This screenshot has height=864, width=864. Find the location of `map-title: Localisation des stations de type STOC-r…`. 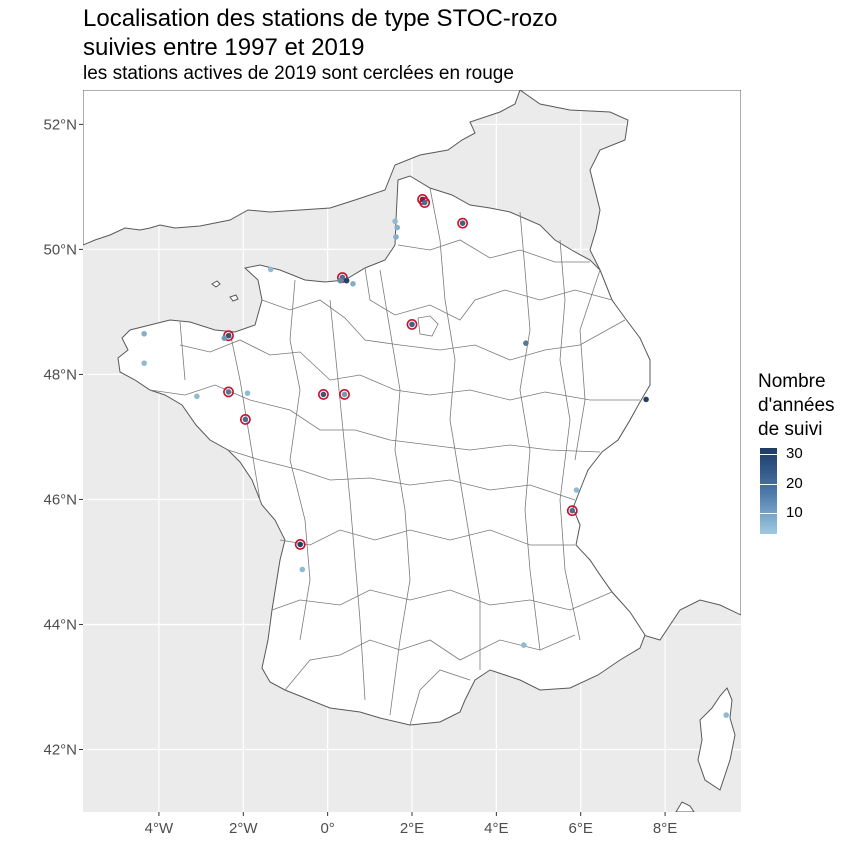

map-title: Localisation des stations de type STOC-r… is located at coordinates (320, 33).